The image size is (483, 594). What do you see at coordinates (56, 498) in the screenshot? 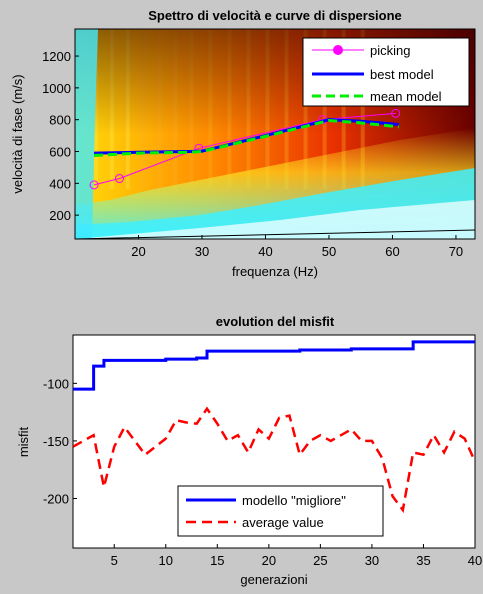
I see `y-tick-label: -200` at bounding box center [56, 498].